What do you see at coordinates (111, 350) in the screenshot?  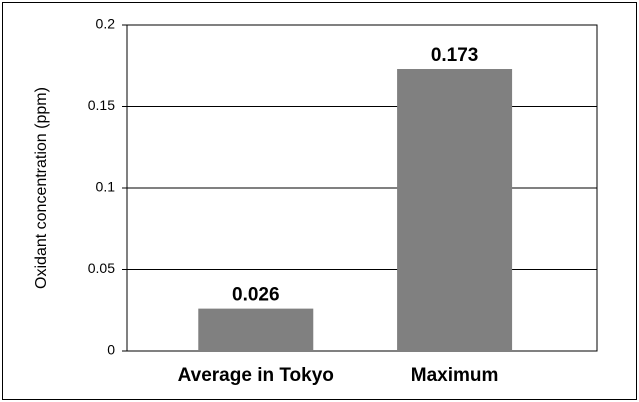 I see `y-tick-label: 0` at bounding box center [111, 350].